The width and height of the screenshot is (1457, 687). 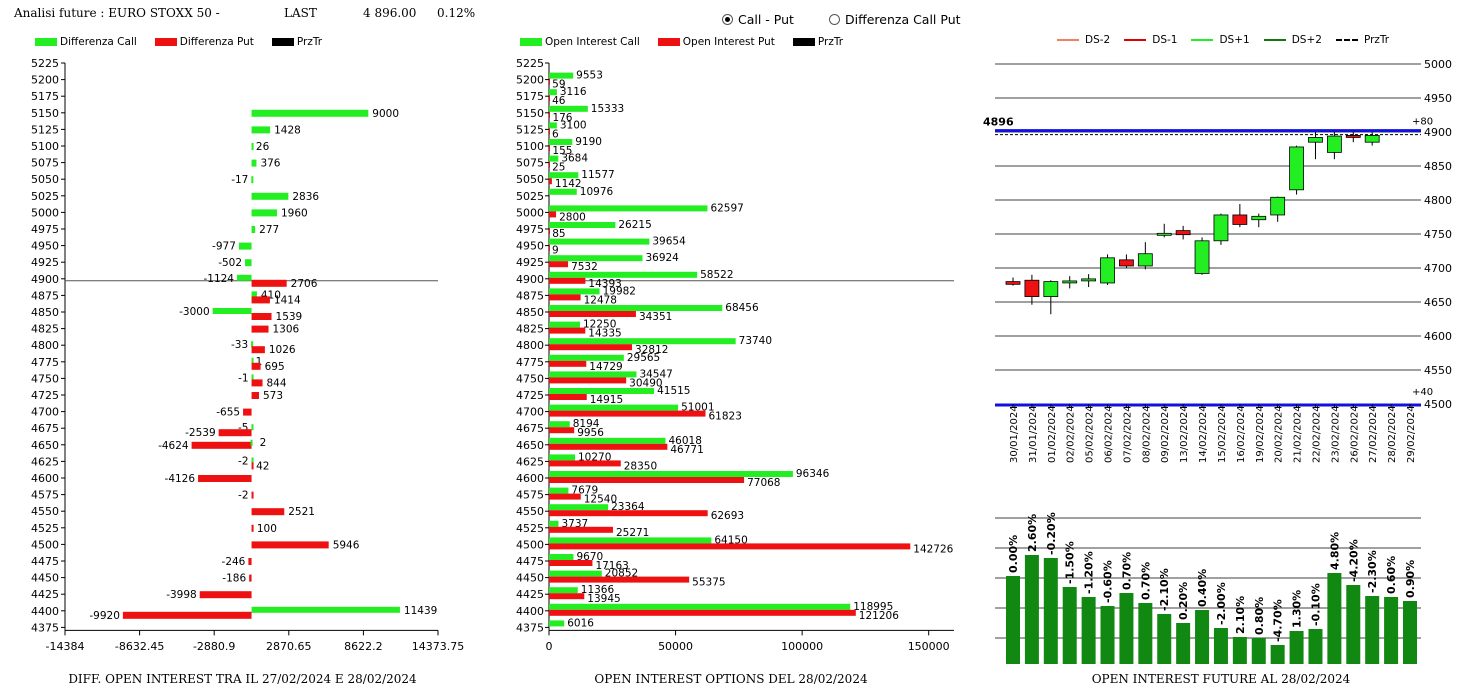 I want to click on mid-put-label: 1142, so click(x=568, y=184).